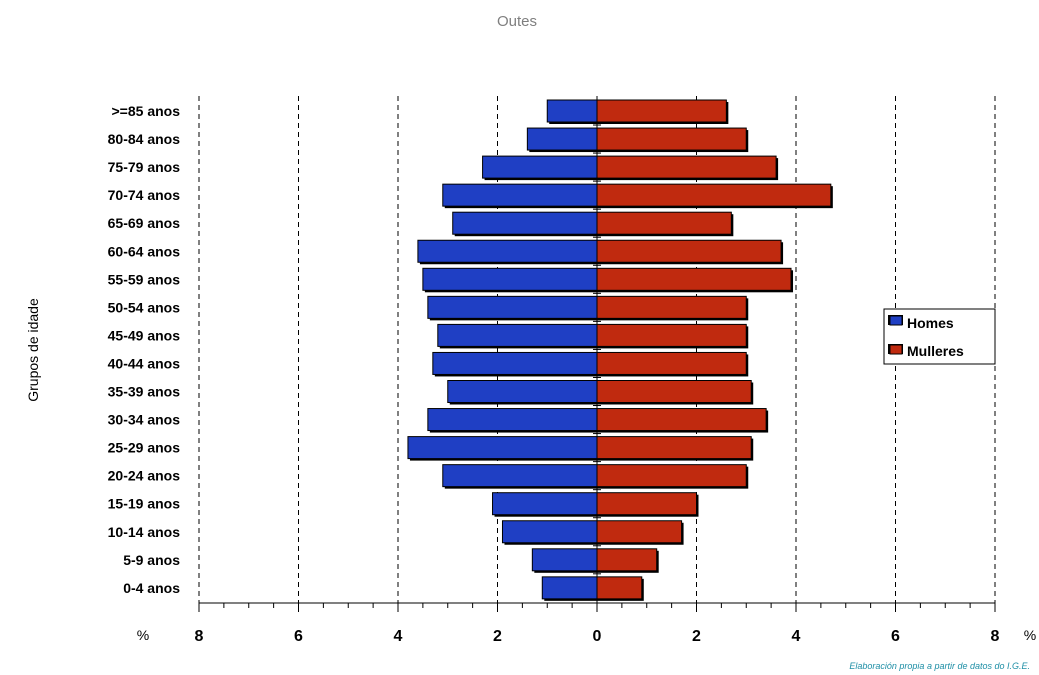  What do you see at coordinates (896, 349) in the screenshot?
I see `legend-swatch-mulleres` at bounding box center [896, 349].